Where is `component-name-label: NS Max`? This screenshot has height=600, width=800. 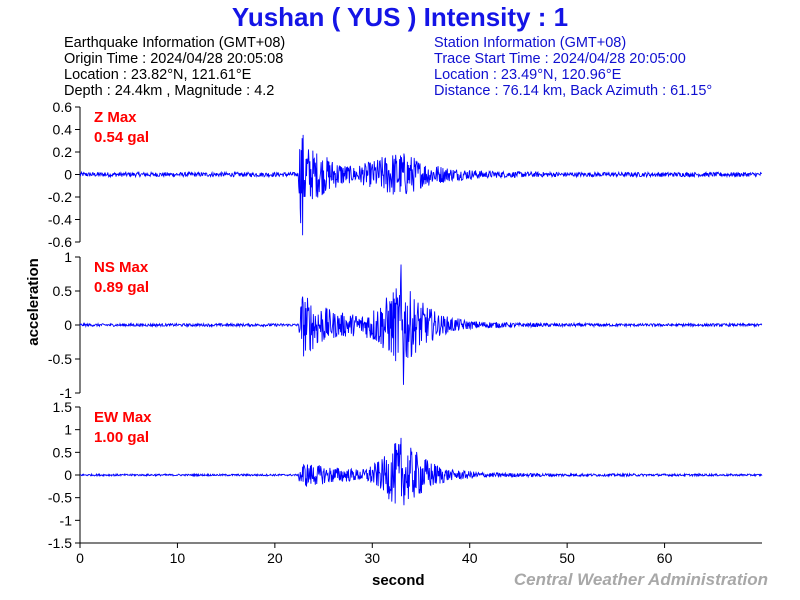
component-name-label: NS Max is located at coordinates (121, 267).